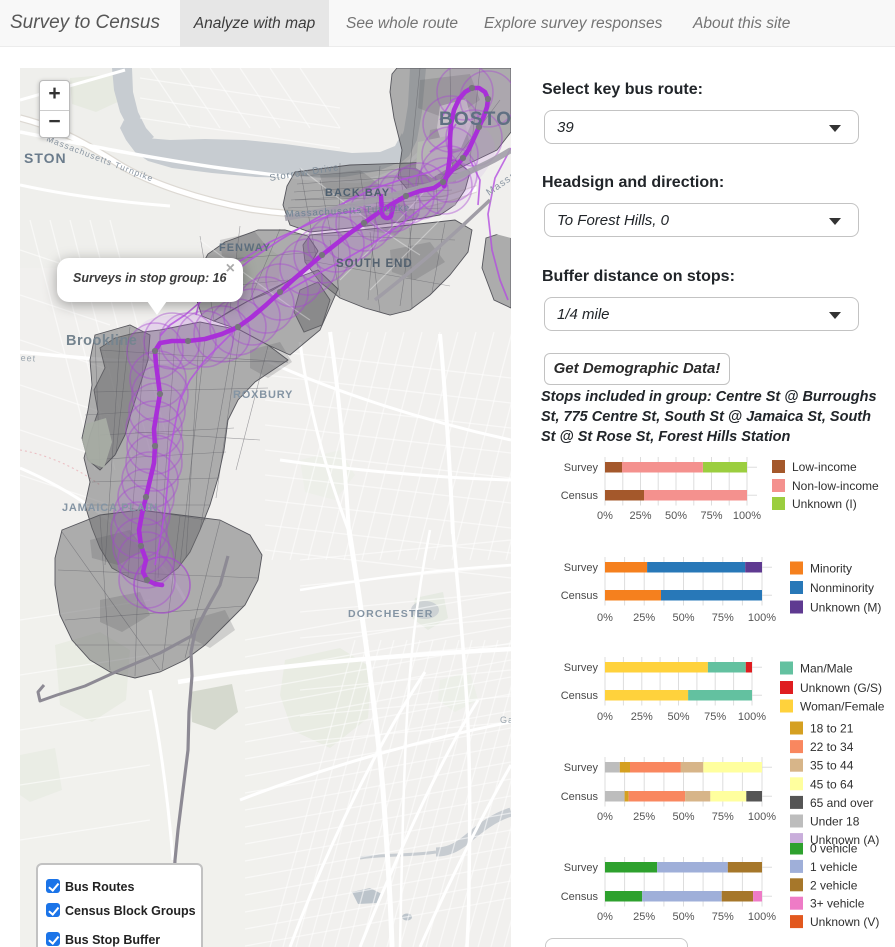  Describe the element at coordinates (832, 729) in the screenshot. I see `svg-text: 18 to 21` at that location.